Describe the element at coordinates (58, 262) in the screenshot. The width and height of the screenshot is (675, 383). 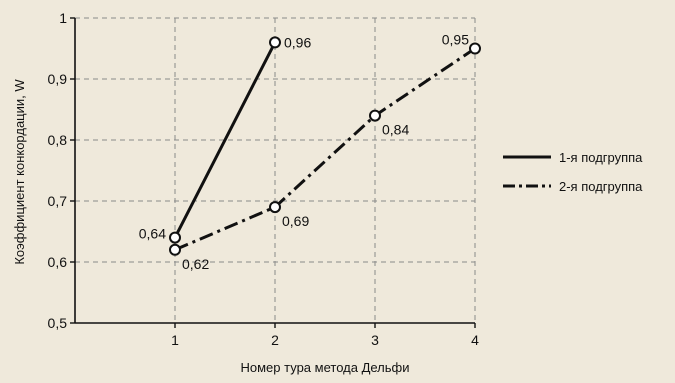
I see `y-tick-label: 0,6` at that location.